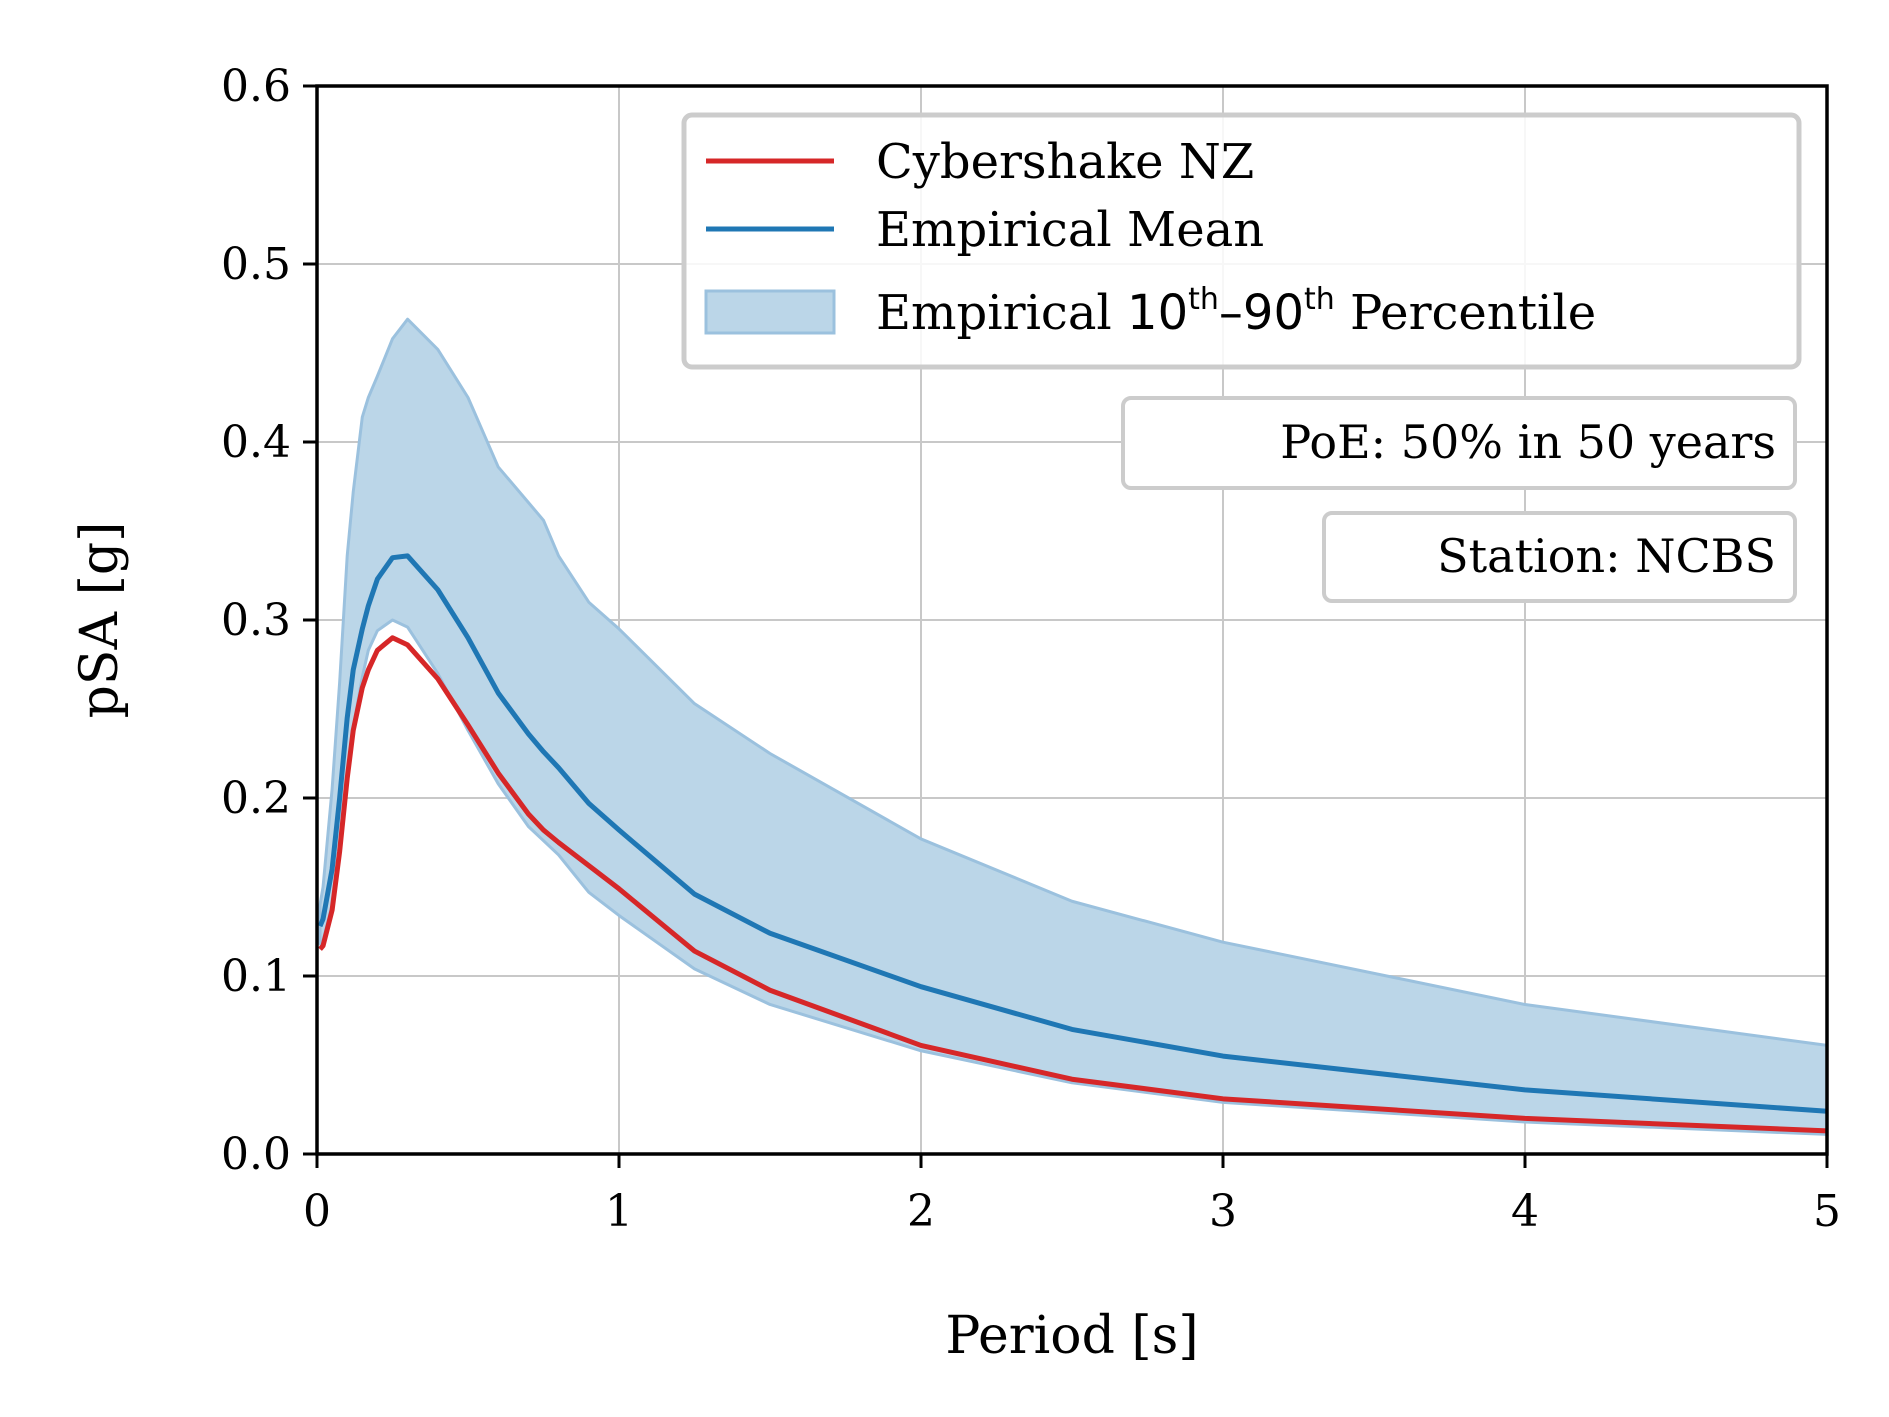 The width and height of the screenshot is (1889, 1417). I want to click on legend-label-mean: Empirical Mean, so click(1070, 230).